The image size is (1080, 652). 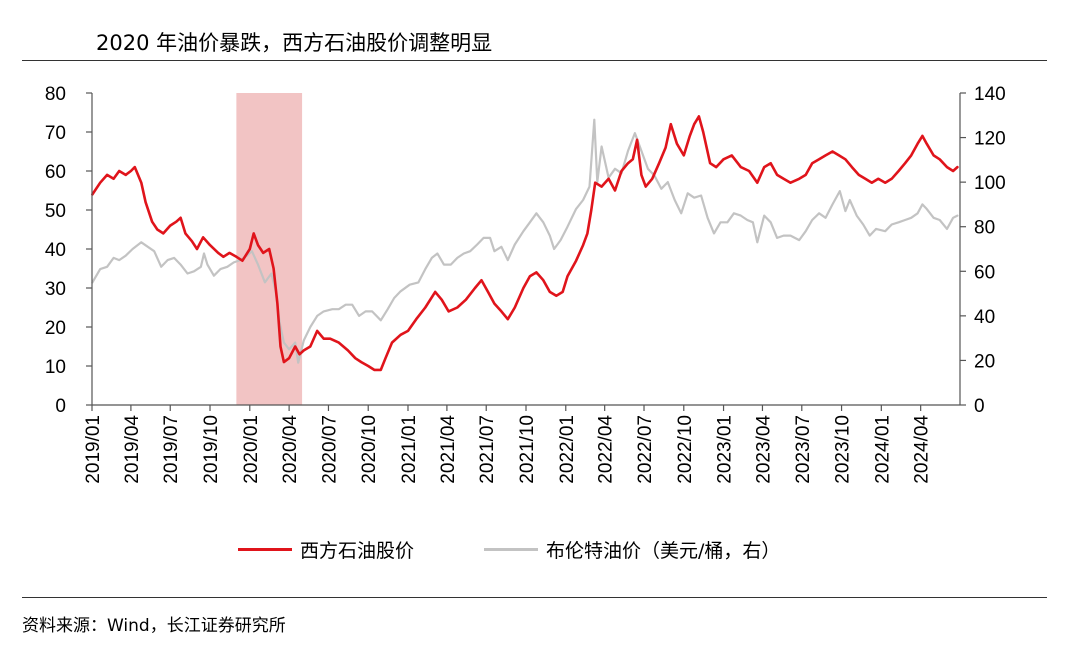 I want to click on legend-label-brent: 布伦特油价（美元/桶，右）, so click(x=663, y=550).